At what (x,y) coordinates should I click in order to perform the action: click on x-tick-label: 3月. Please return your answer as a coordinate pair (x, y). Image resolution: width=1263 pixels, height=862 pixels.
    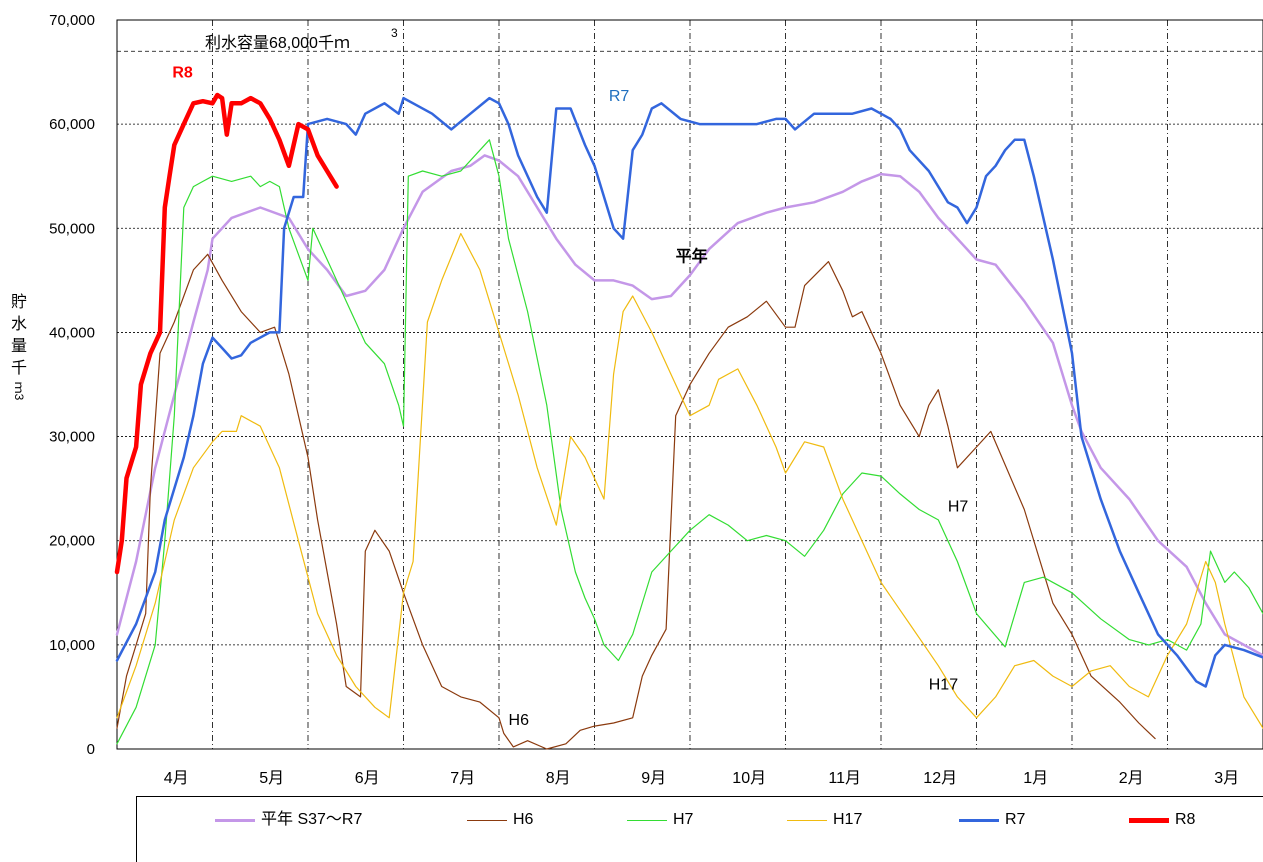
    Looking at the image, I should click on (1226, 778).